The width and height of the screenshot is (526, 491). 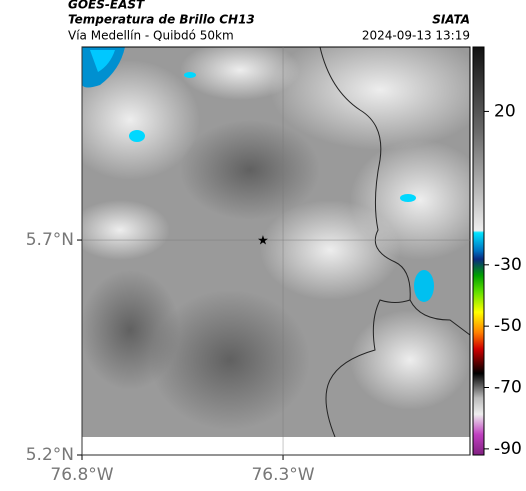 I want to click on colorbar-tick-label: -30, so click(x=508, y=265).